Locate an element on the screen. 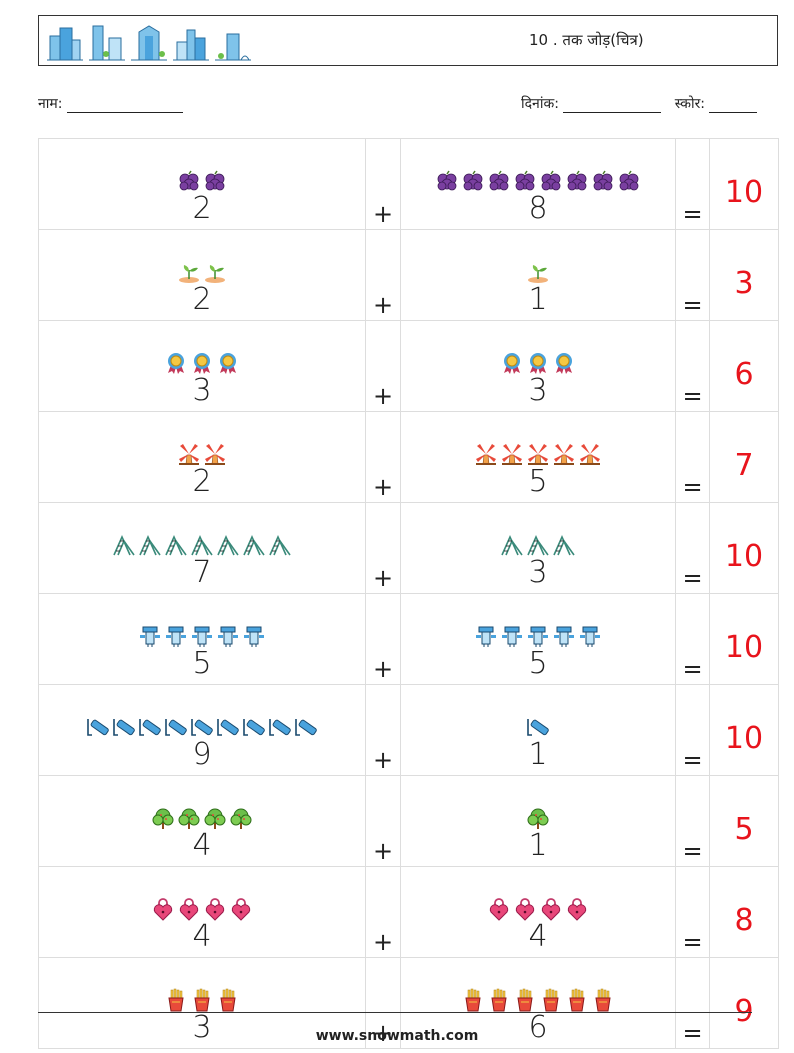  equation-row: 5 +5 = 10 is located at coordinates (408, 639).